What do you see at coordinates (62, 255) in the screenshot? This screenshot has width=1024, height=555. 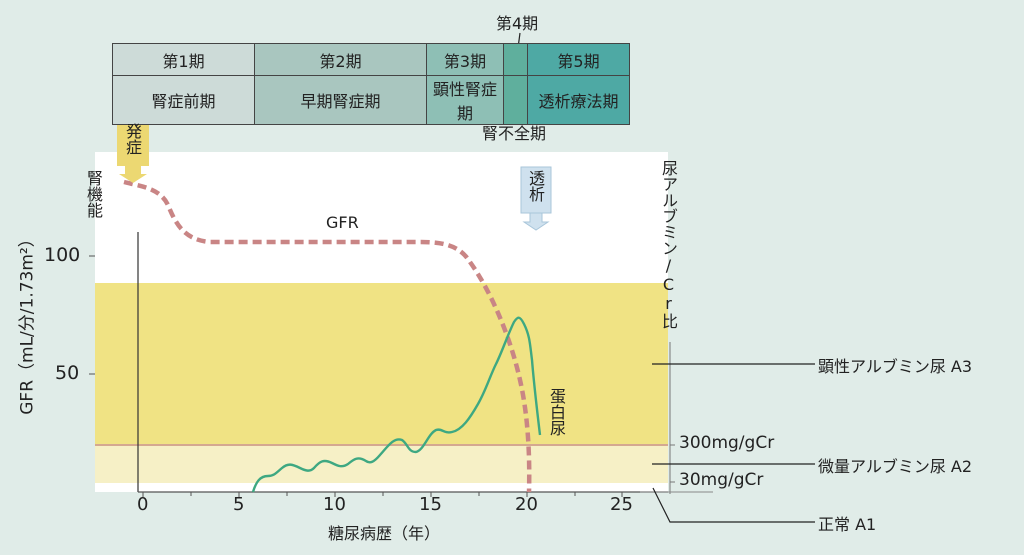 I see `y-tick-100: 100` at bounding box center [62, 255].